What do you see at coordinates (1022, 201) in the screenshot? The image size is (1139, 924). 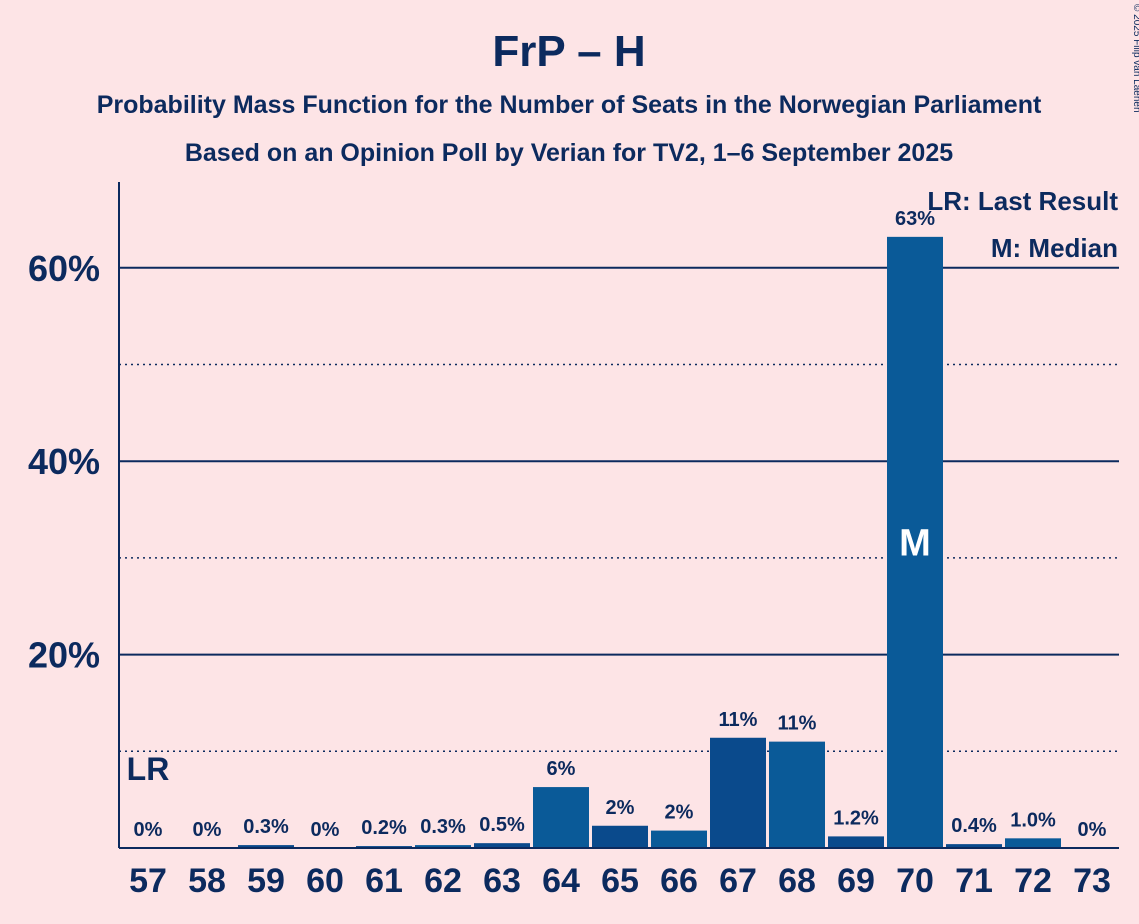 I see `legend-item-last-result: LR: Last Result` at bounding box center [1022, 201].